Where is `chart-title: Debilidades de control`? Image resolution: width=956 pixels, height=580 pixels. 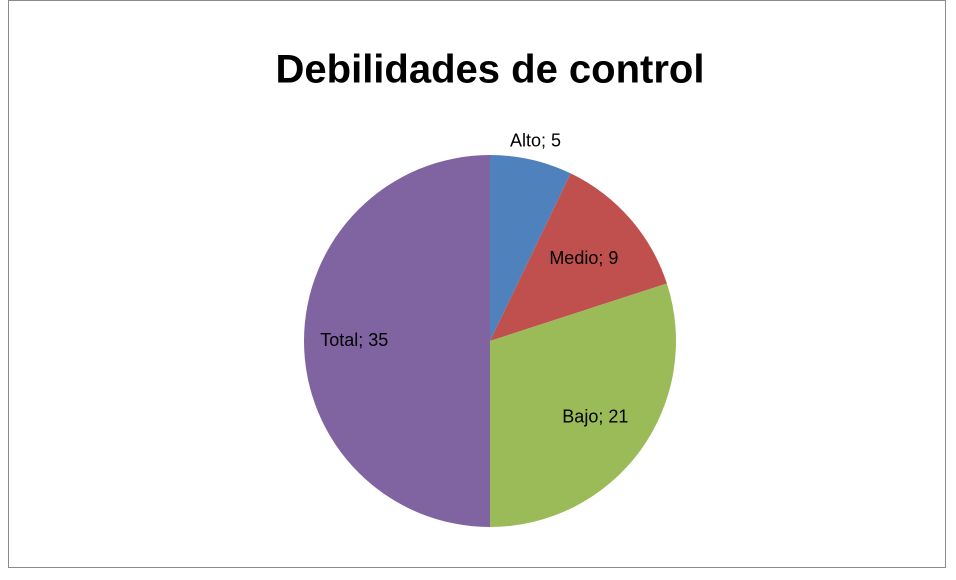
chart-title: Debilidades de control is located at coordinates (490, 70).